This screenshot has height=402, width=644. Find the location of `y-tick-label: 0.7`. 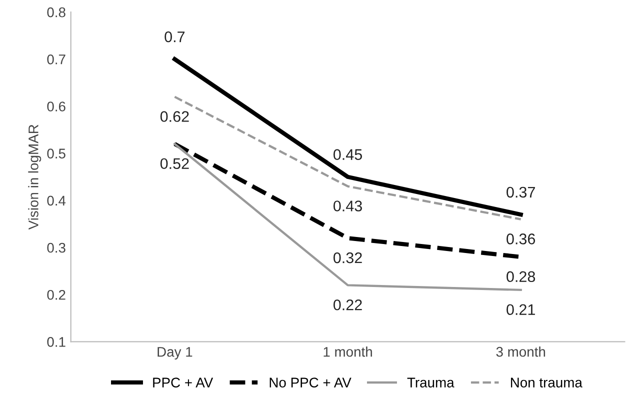

y-tick-label: 0.7 is located at coordinates (56, 59).